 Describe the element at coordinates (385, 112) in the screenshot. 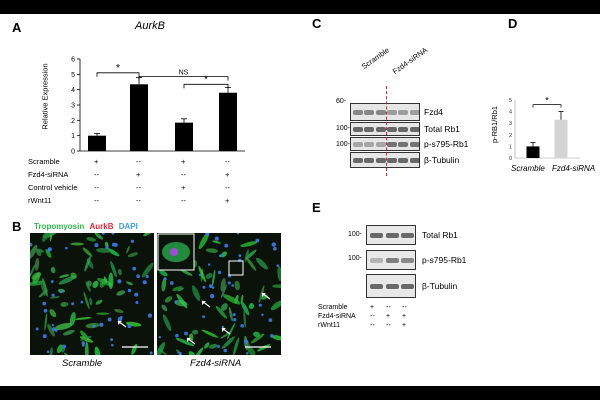

I see `c-blot-strip` at that location.